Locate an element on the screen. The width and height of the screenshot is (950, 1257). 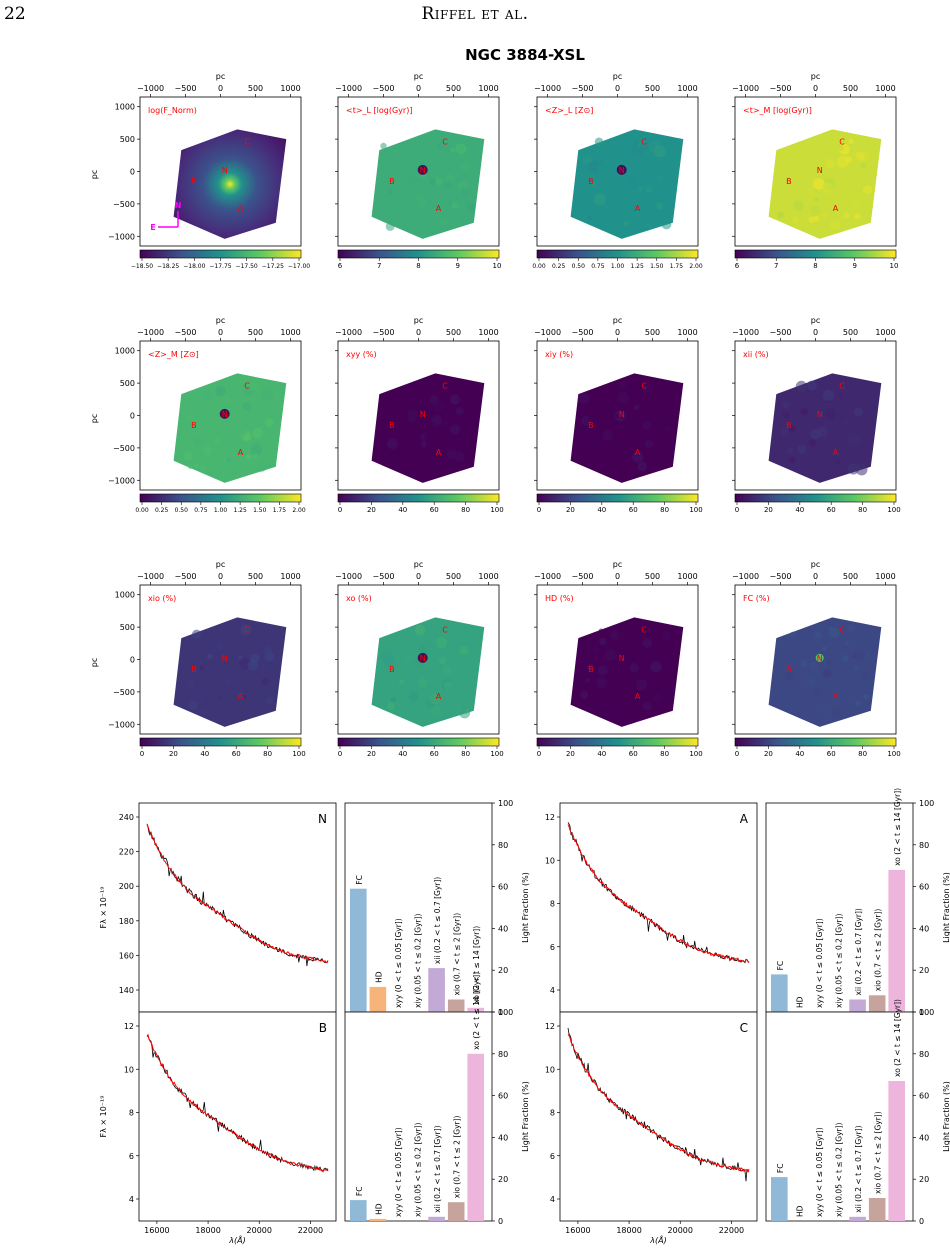
colorbar-tick-label: 7 is located at coordinates (379, 266).